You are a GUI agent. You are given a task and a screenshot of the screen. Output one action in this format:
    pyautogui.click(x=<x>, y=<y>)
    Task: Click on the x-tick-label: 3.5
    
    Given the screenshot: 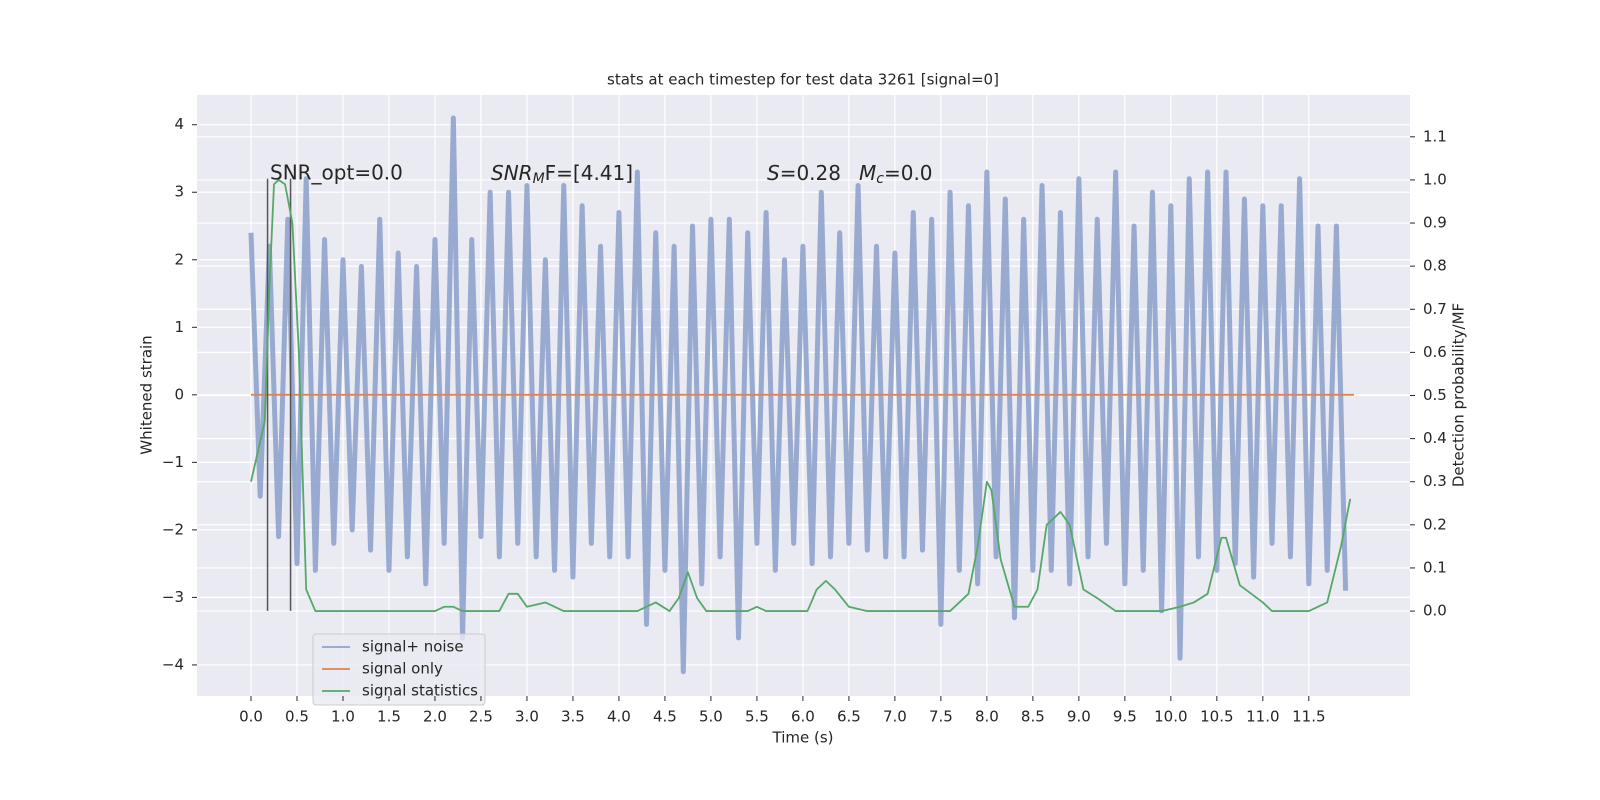 What is the action you would take?
    pyautogui.click(x=573, y=717)
    